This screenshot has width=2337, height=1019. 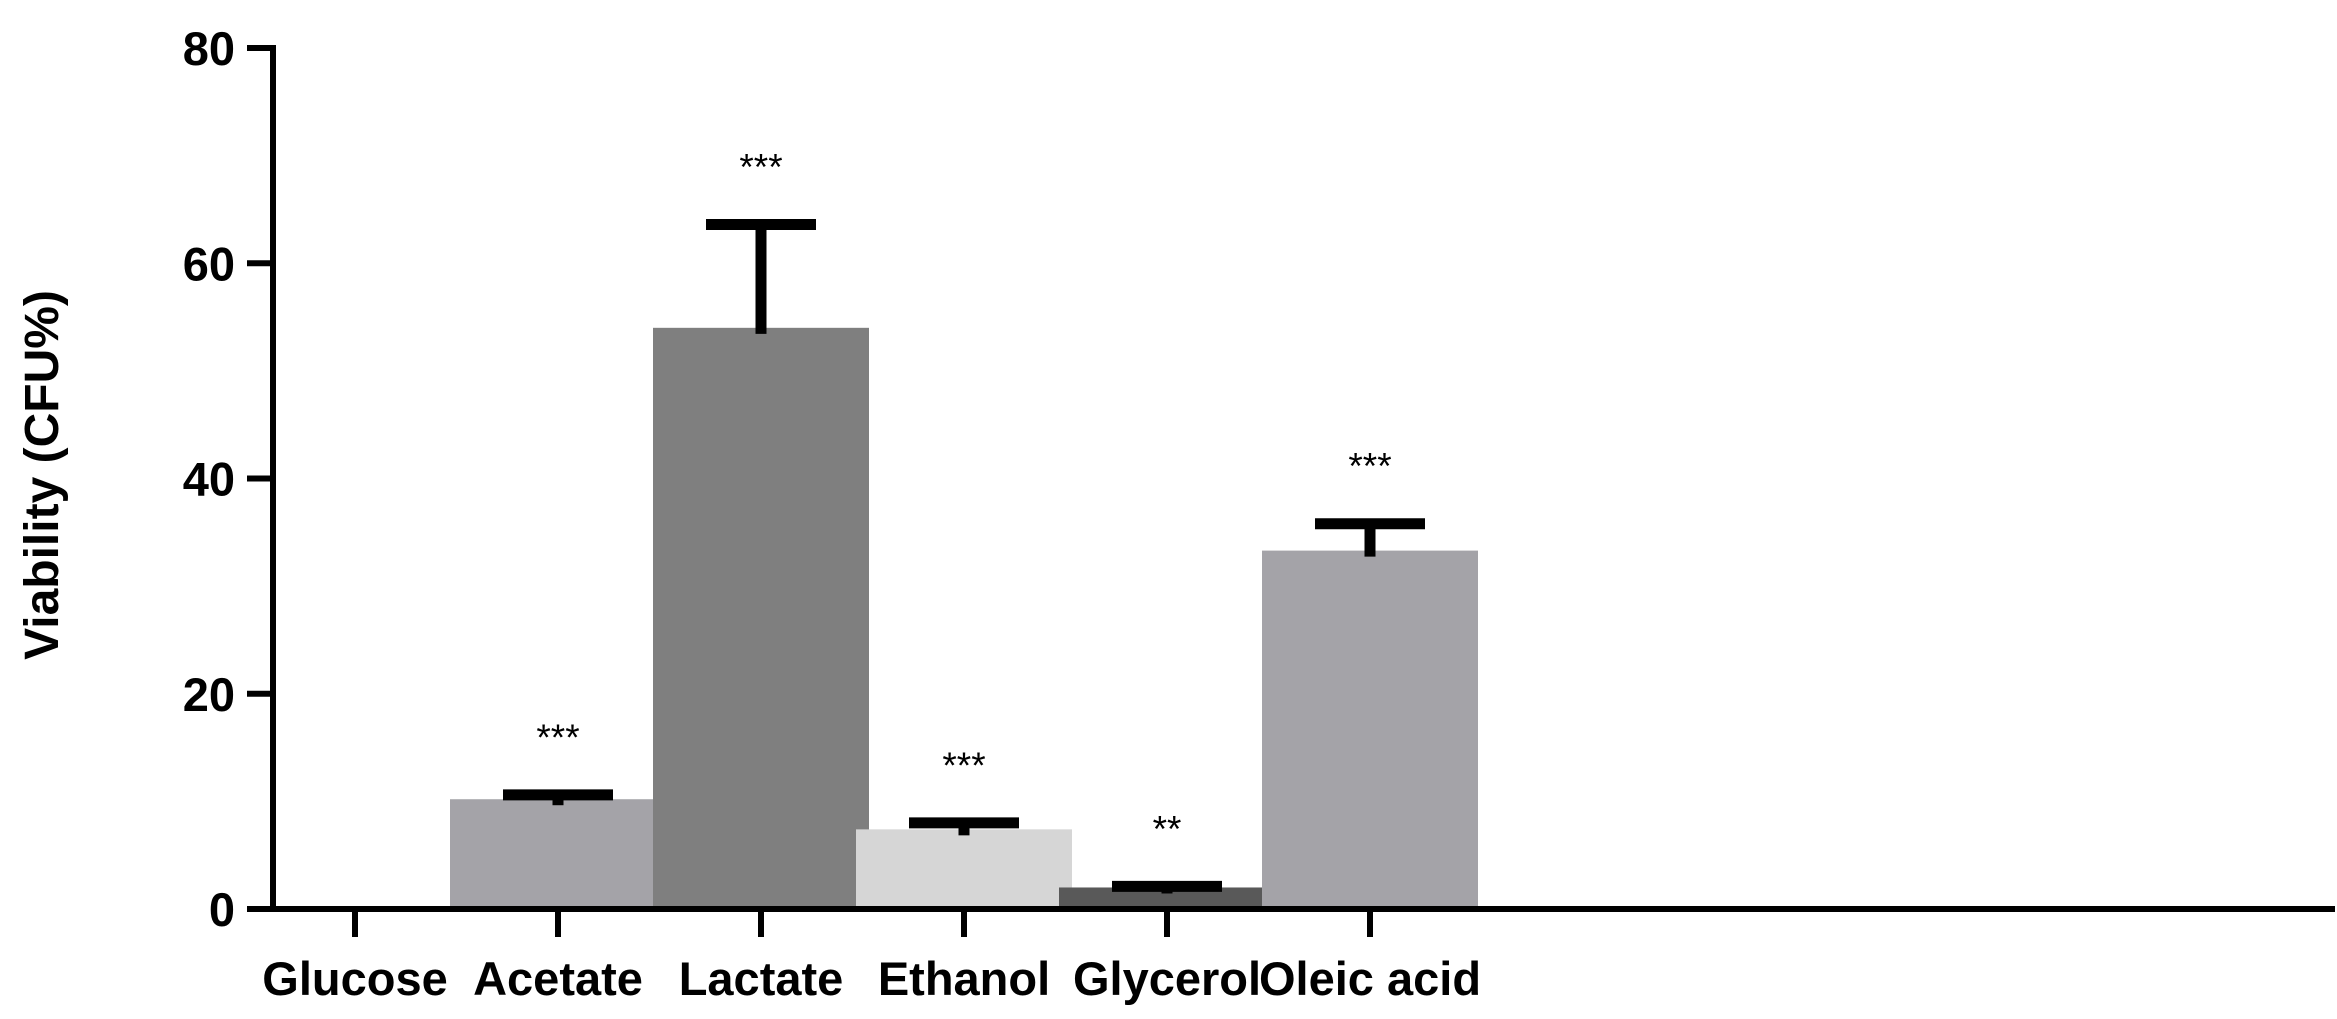 What do you see at coordinates (1167, 898) in the screenshot?
I see `bar-glycerol` at bounding box center [1167, 898].